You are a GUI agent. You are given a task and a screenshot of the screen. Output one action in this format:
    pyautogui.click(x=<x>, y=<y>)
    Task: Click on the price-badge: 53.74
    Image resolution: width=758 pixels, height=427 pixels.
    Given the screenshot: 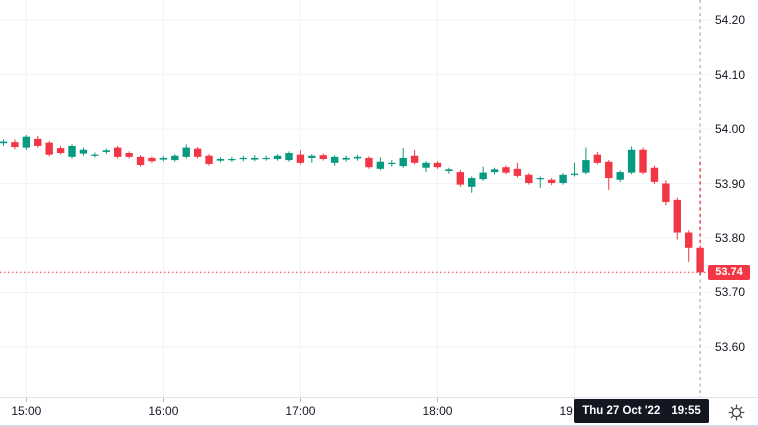 What is the action you would take?
    pyautogui.click(x=729, y=272)
    